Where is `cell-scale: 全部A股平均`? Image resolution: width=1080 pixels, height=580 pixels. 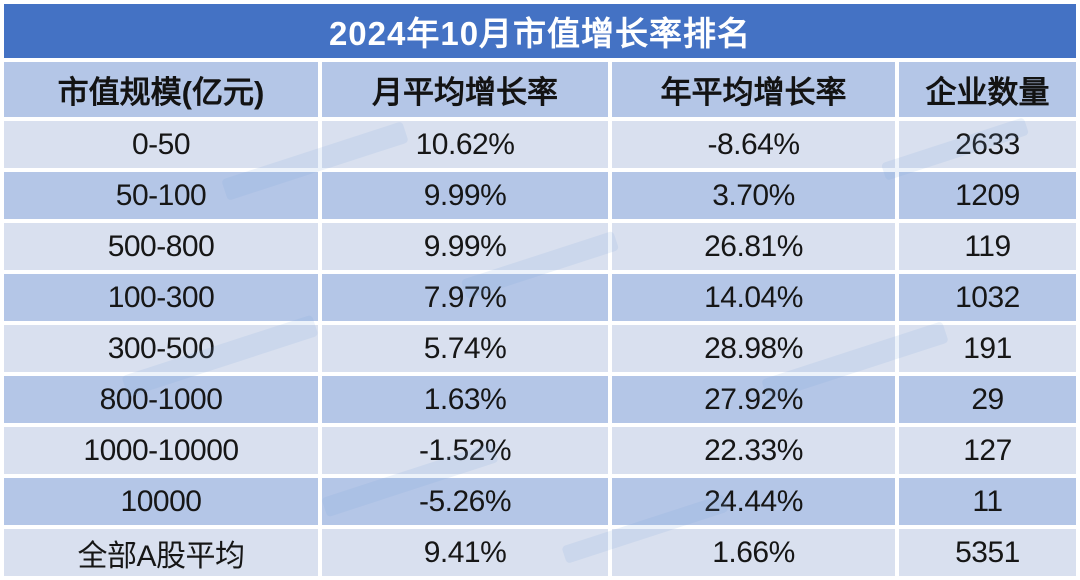
cell-scale: 全部A股平均 is located at coordinates (161, 552).